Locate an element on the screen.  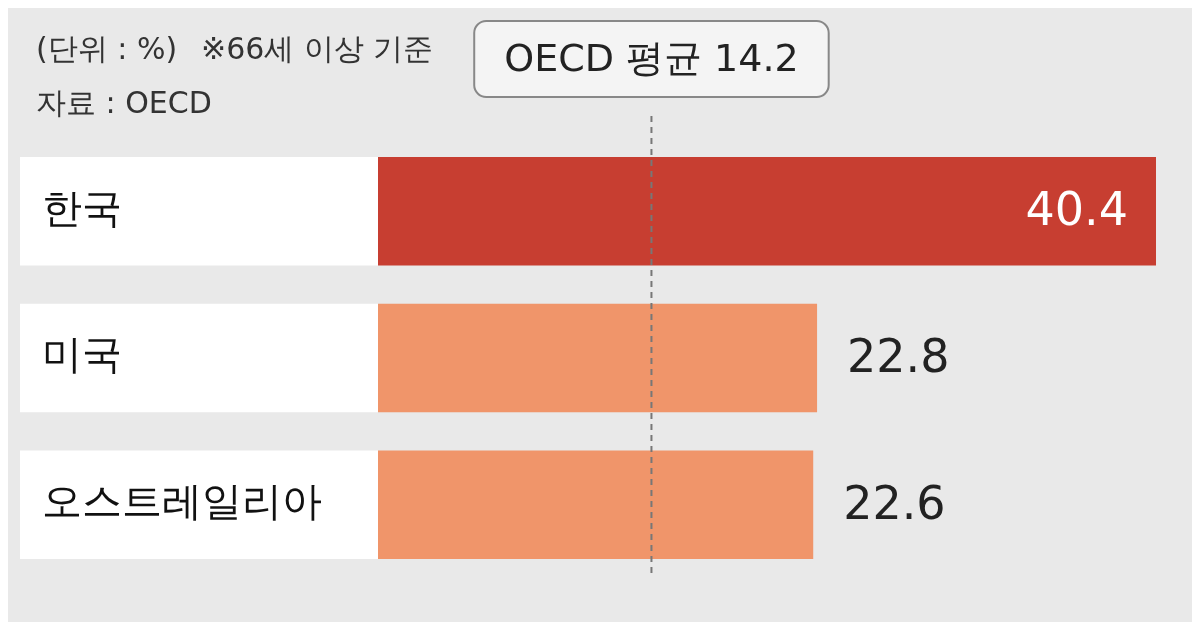
text: (단위 : %) is located at coordinates (107, 48).